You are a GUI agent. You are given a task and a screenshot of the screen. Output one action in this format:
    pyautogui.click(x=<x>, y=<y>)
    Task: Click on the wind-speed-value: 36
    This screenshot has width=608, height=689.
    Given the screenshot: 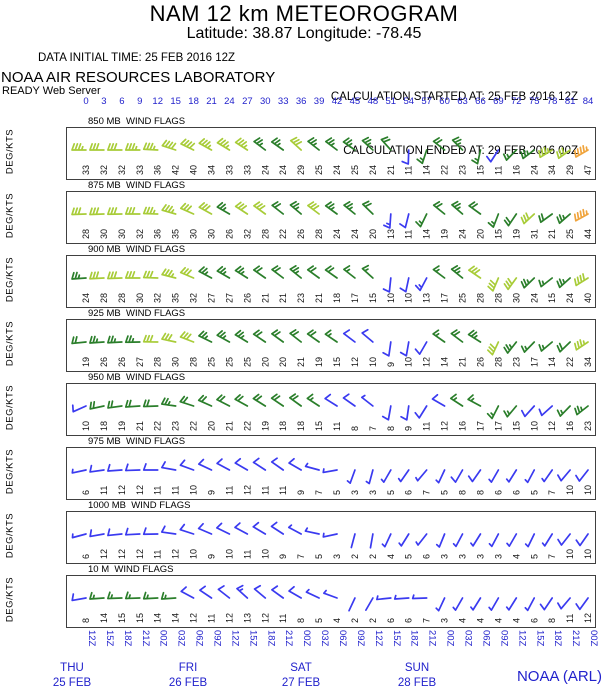 What is the action you would take?
    pyautogui.click(x=158, y=234)
    